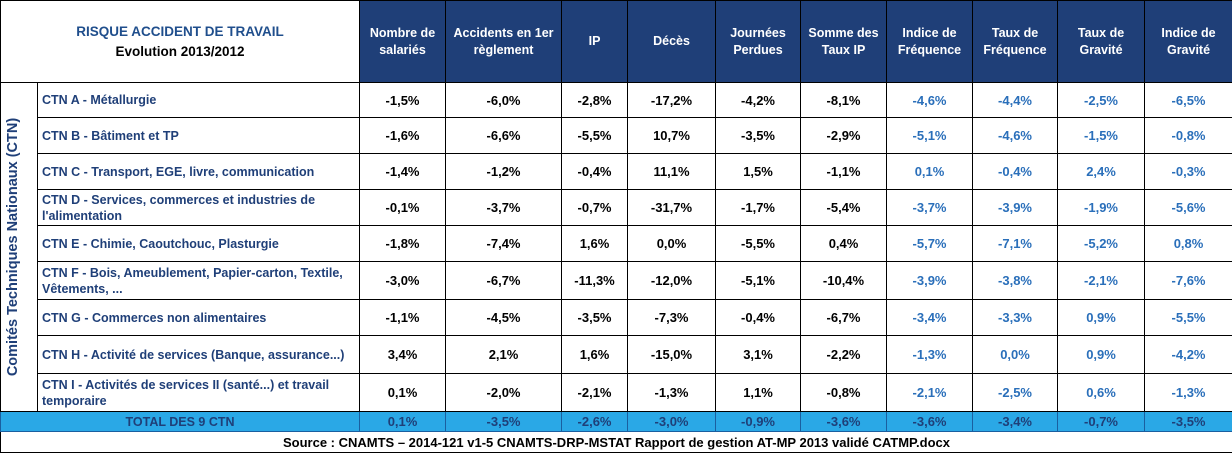  What do you see at coordinates (595, 421) in the screenshot?
I see `total-value-cell: -2,6%` at bounding box center [595, 421].